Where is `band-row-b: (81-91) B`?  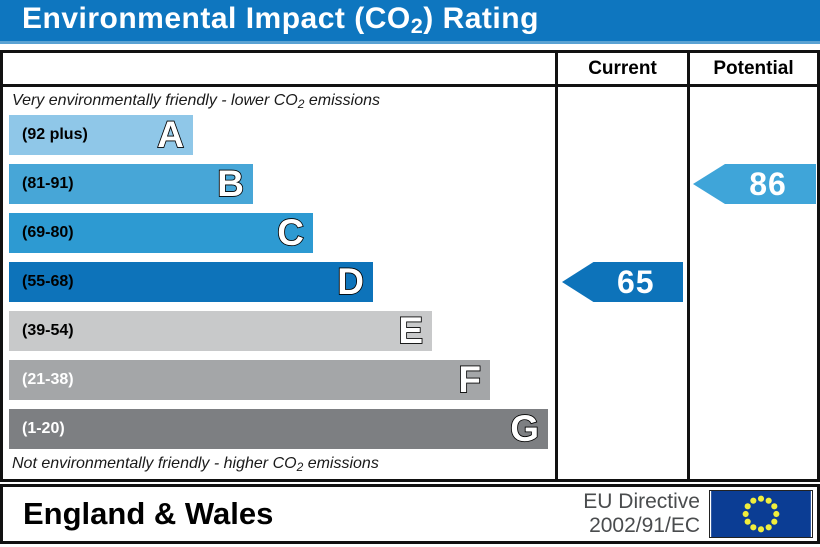 band-row-b: (81-91) B is located at coordinates (131, 184).